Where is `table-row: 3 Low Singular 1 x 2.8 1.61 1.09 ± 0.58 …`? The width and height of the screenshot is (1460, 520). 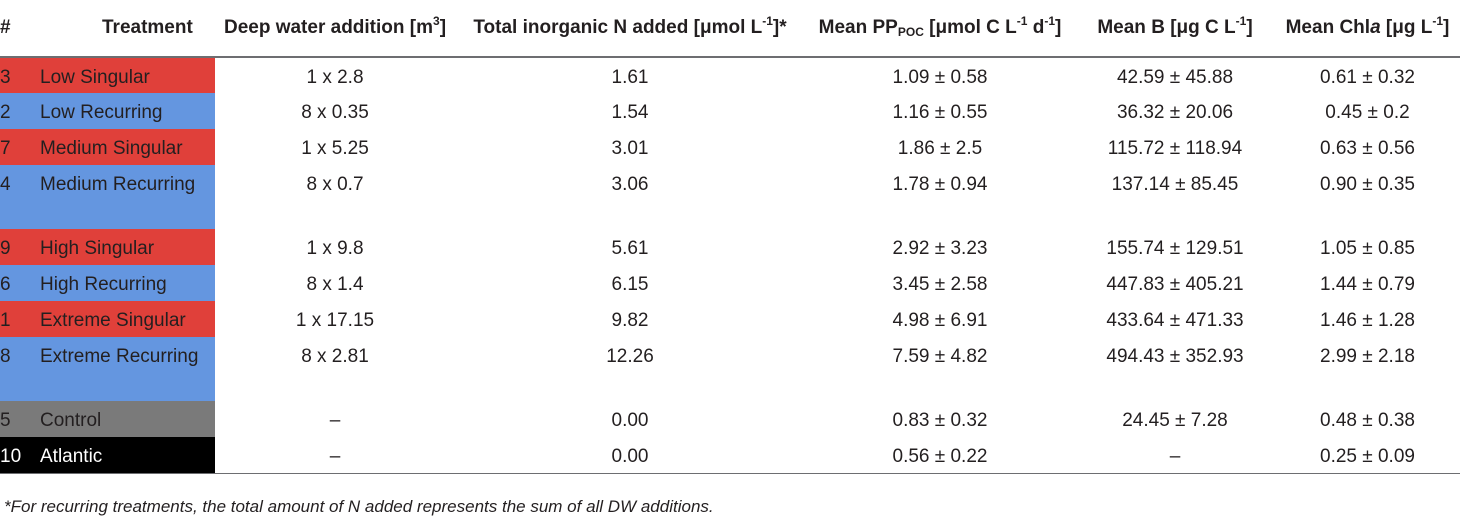
table-row: 3 Low Singular 1 x 2.8 1.61 1.09 ± 0.58 … is located at coordinates (730, 75).